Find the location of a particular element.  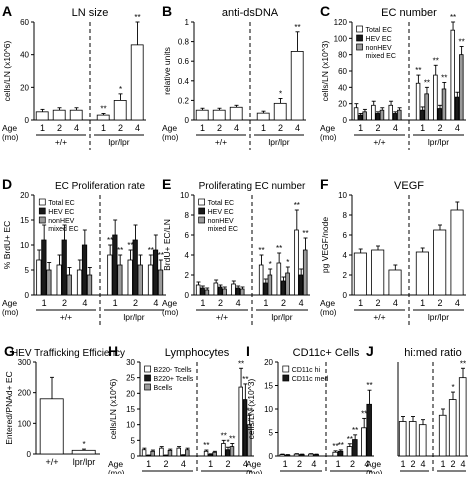

y-tick-label: 15 is located at coordinates (268, 386).